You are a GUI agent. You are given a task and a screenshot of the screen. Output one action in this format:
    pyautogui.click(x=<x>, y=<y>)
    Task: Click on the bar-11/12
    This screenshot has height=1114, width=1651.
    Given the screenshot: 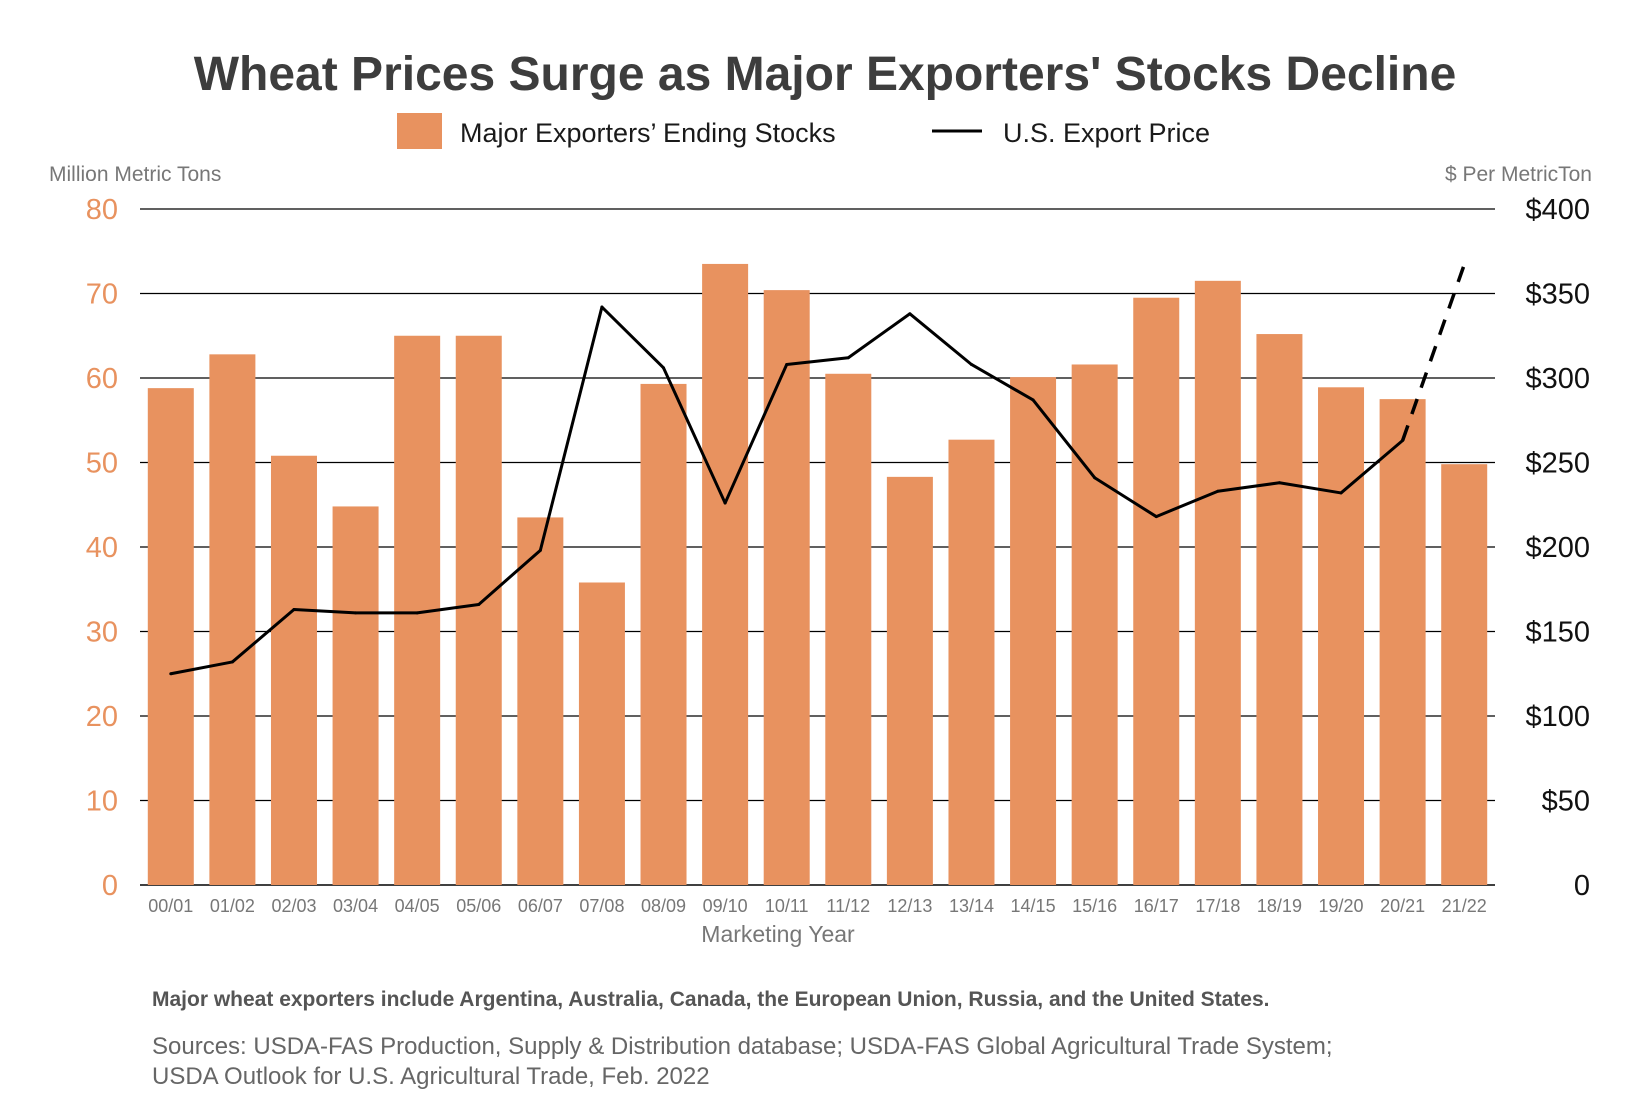 What is the action you would take?
    pyautogui.click(x=848, y=629)
    